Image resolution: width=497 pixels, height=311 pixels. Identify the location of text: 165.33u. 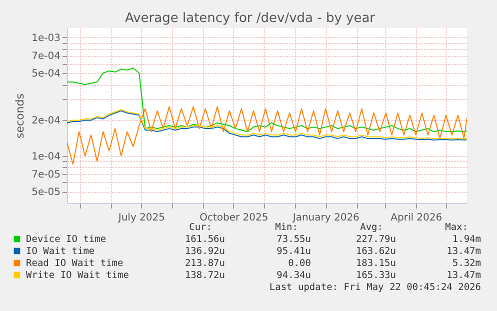
(376, 275).